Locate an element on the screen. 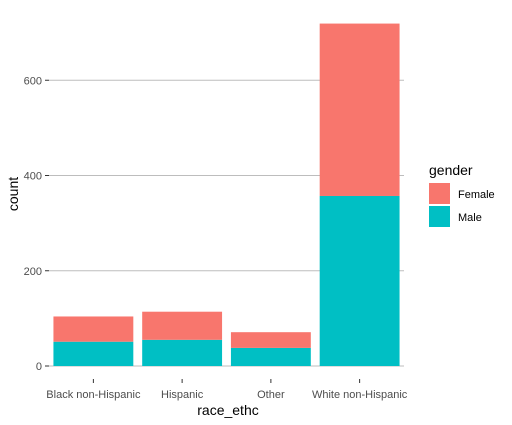 The height and width of the screenshot is (425, 512). legend-label-female: Female is located at coordinates (476, 195).